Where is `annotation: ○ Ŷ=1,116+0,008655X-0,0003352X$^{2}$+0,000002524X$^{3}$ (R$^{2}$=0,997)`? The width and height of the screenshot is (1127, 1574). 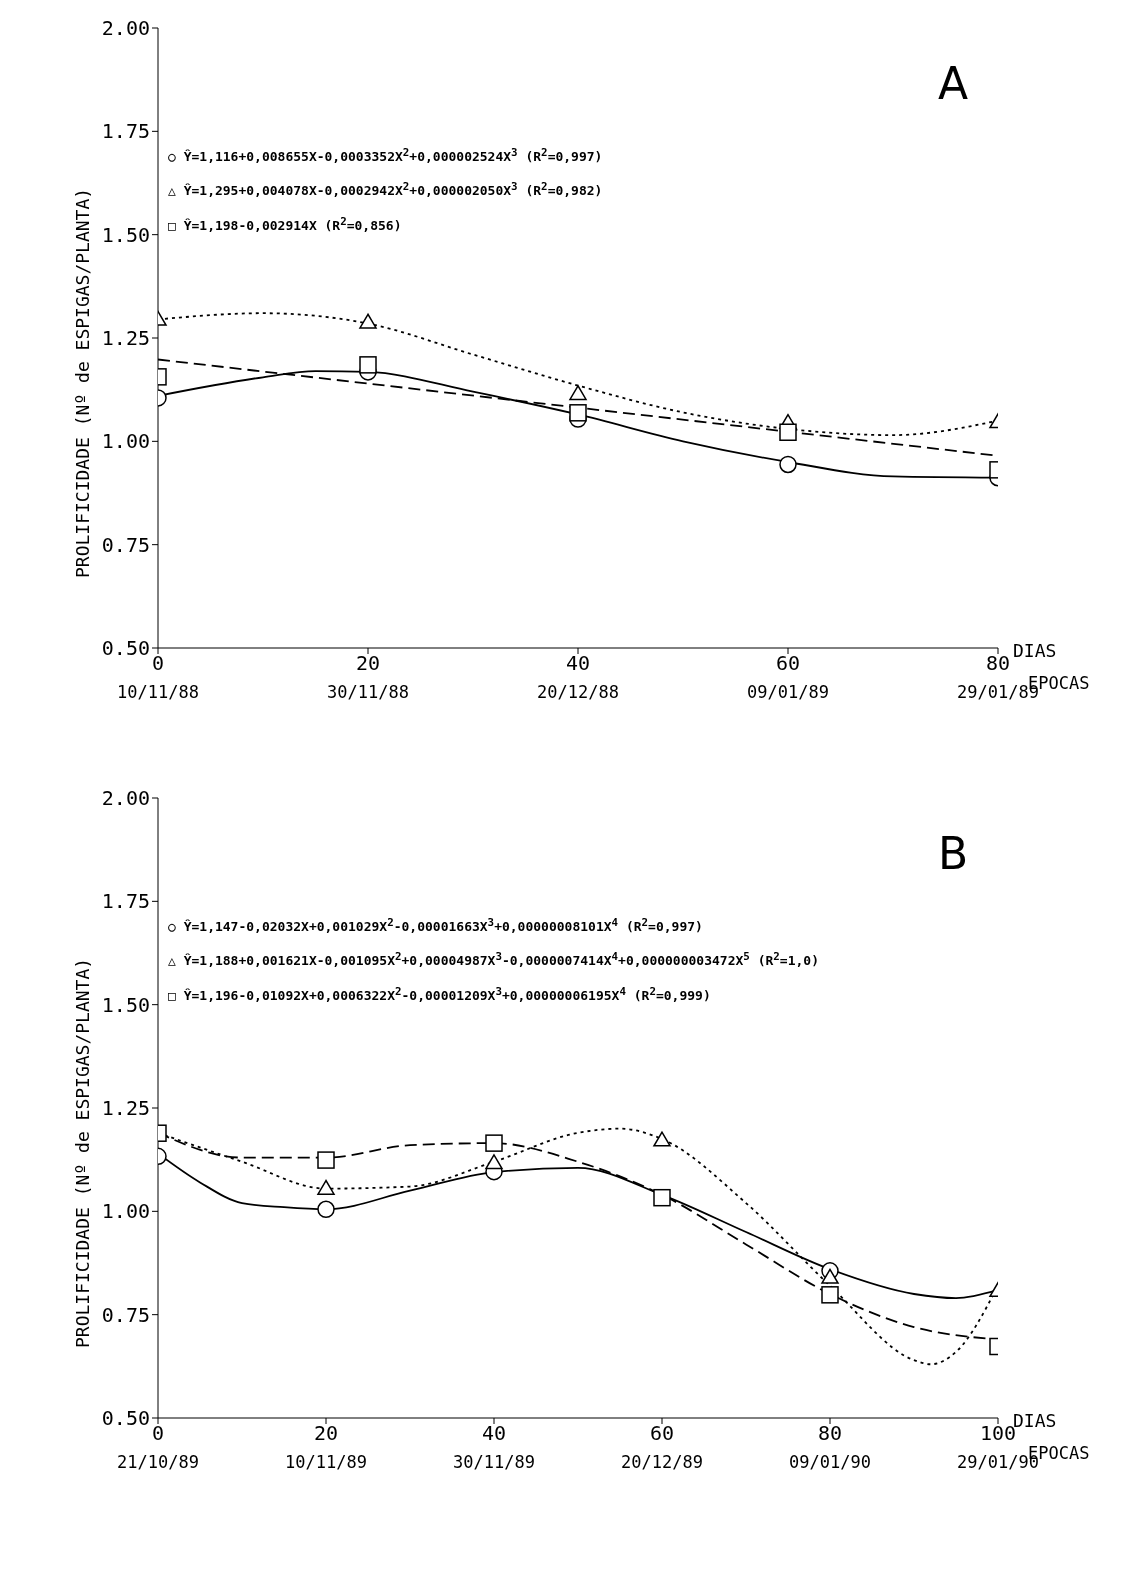
annotation: ○ Ŷ=1,116+0,008655X-0,0003352X$^{2}$+0,000002524X$^{3}$ (R$^{2}$=0,997) is located at coordinates (386, 156).